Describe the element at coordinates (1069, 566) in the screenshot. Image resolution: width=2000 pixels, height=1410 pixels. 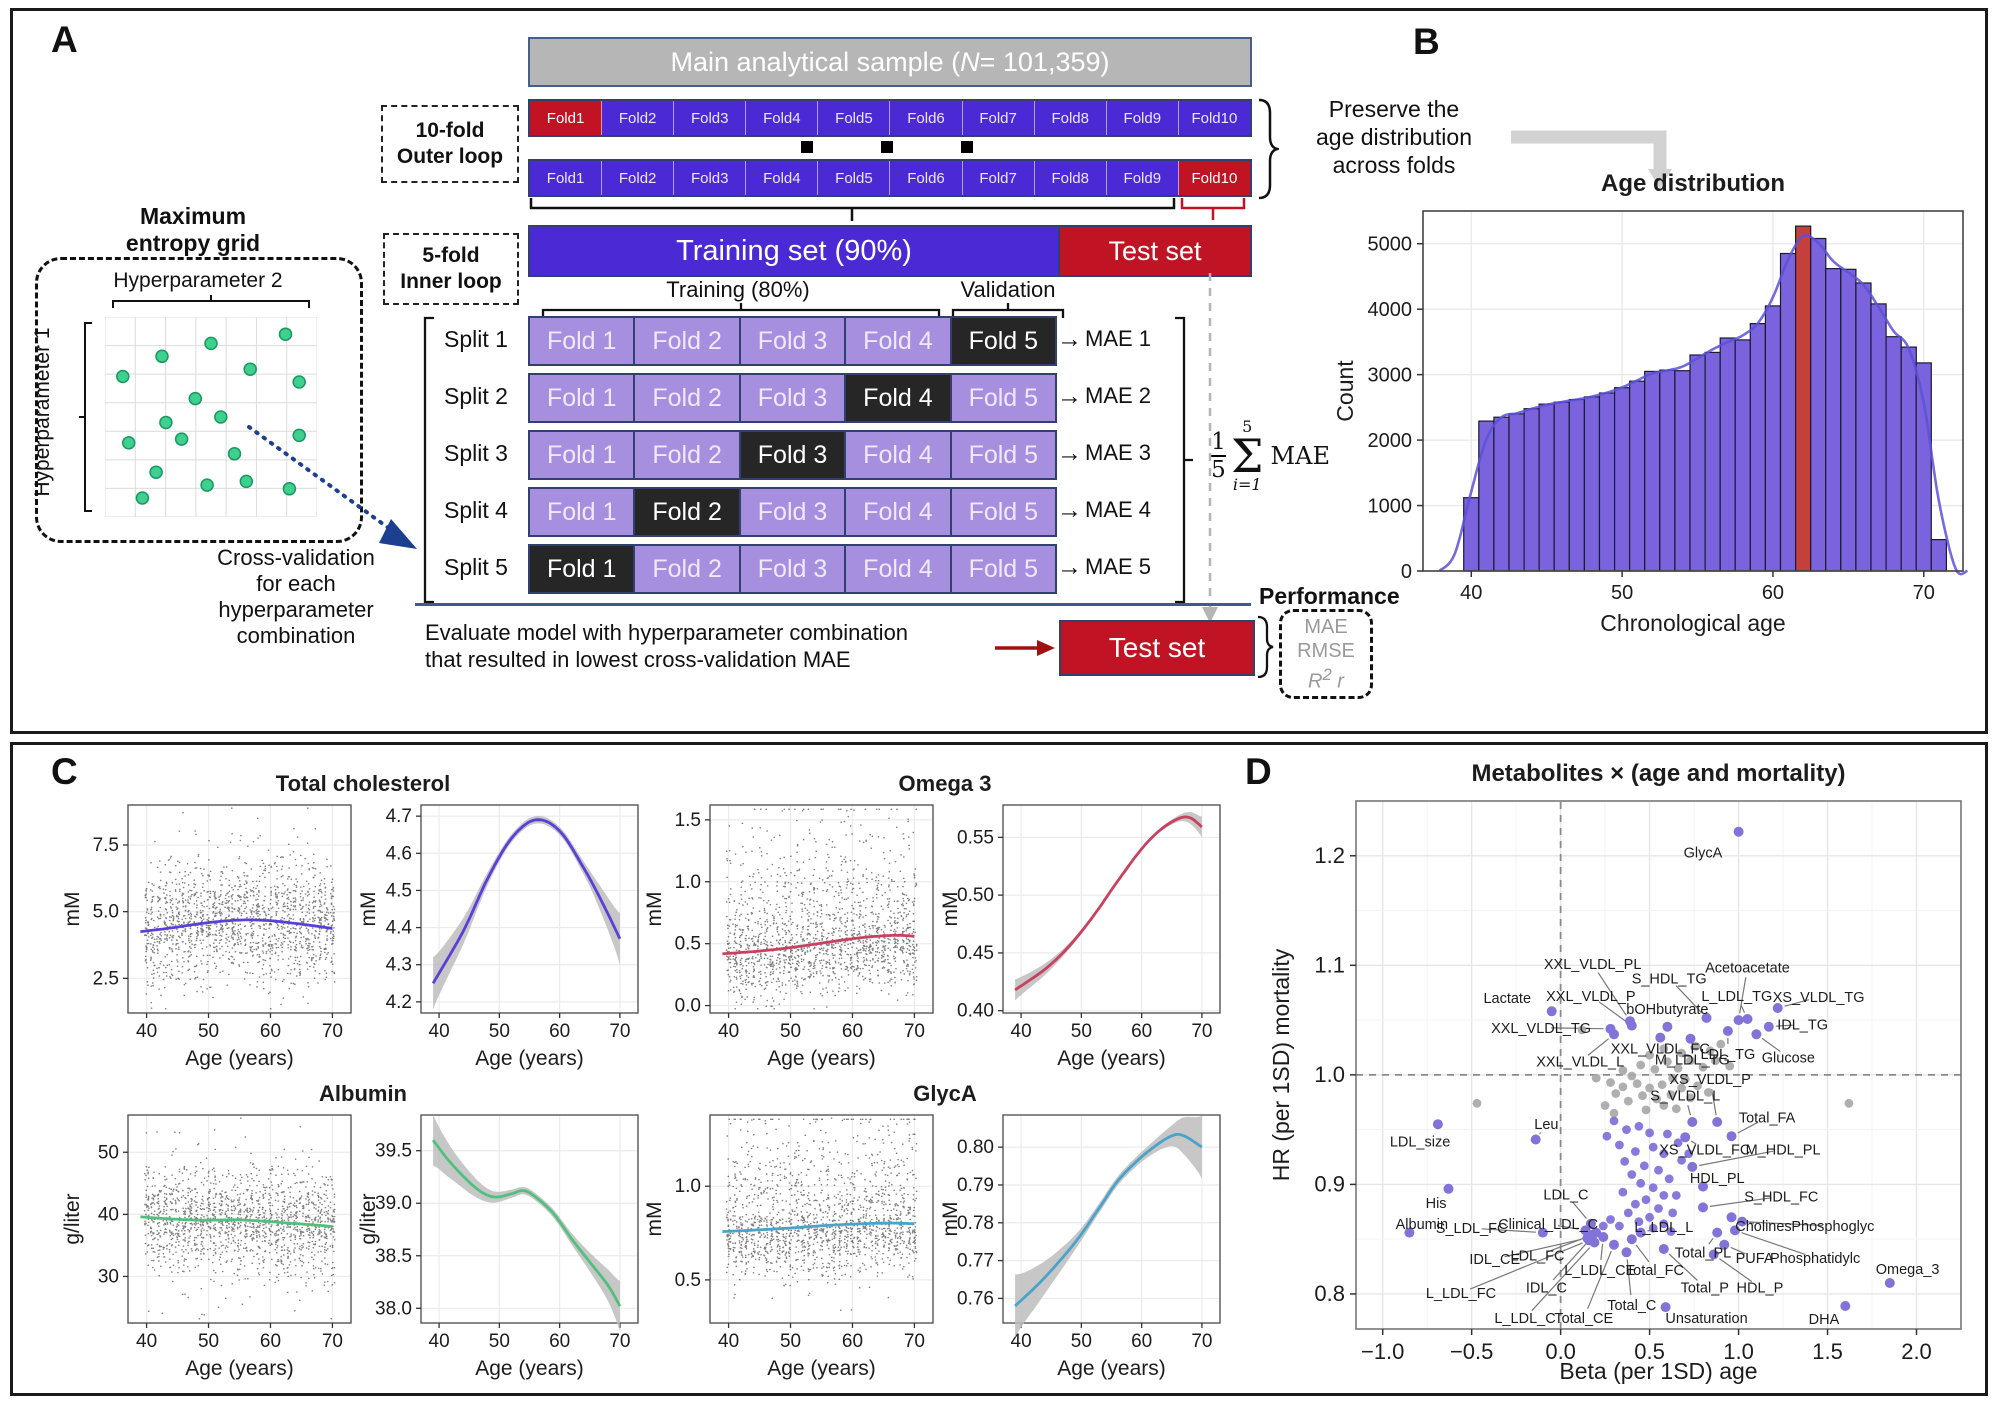
I see `split-arrow-icon: →` at that location.